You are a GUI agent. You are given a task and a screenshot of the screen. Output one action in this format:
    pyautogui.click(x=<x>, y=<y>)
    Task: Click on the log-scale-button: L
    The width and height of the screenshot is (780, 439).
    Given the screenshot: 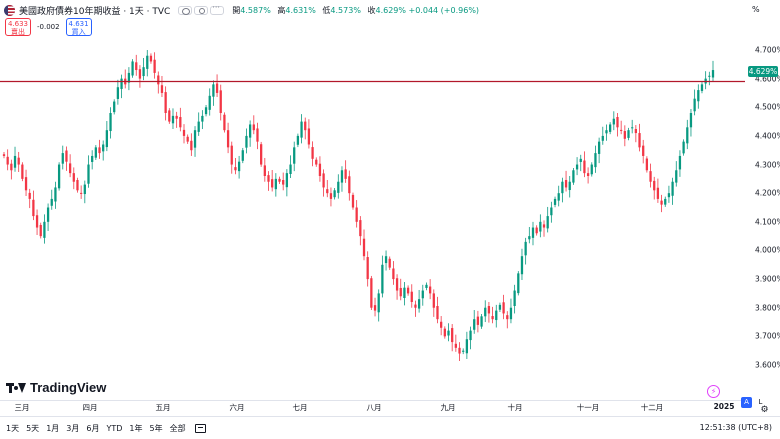 What is the action you would take?
    pyautogui.click(x=760, y=402)
    